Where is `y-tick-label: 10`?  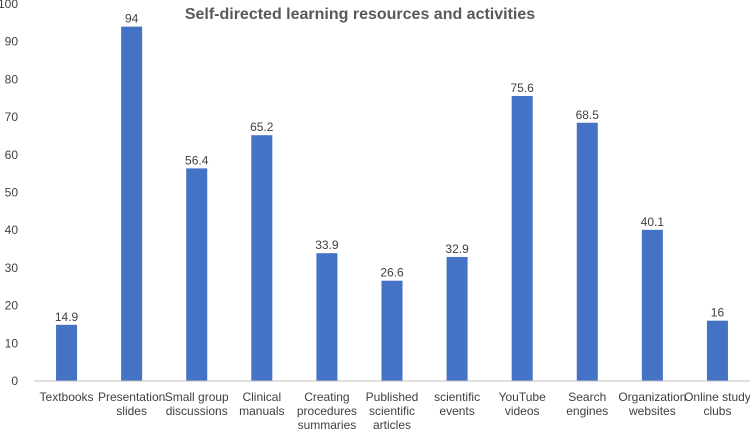 y-tick-label: 10 is located at coordinates (12, 343).